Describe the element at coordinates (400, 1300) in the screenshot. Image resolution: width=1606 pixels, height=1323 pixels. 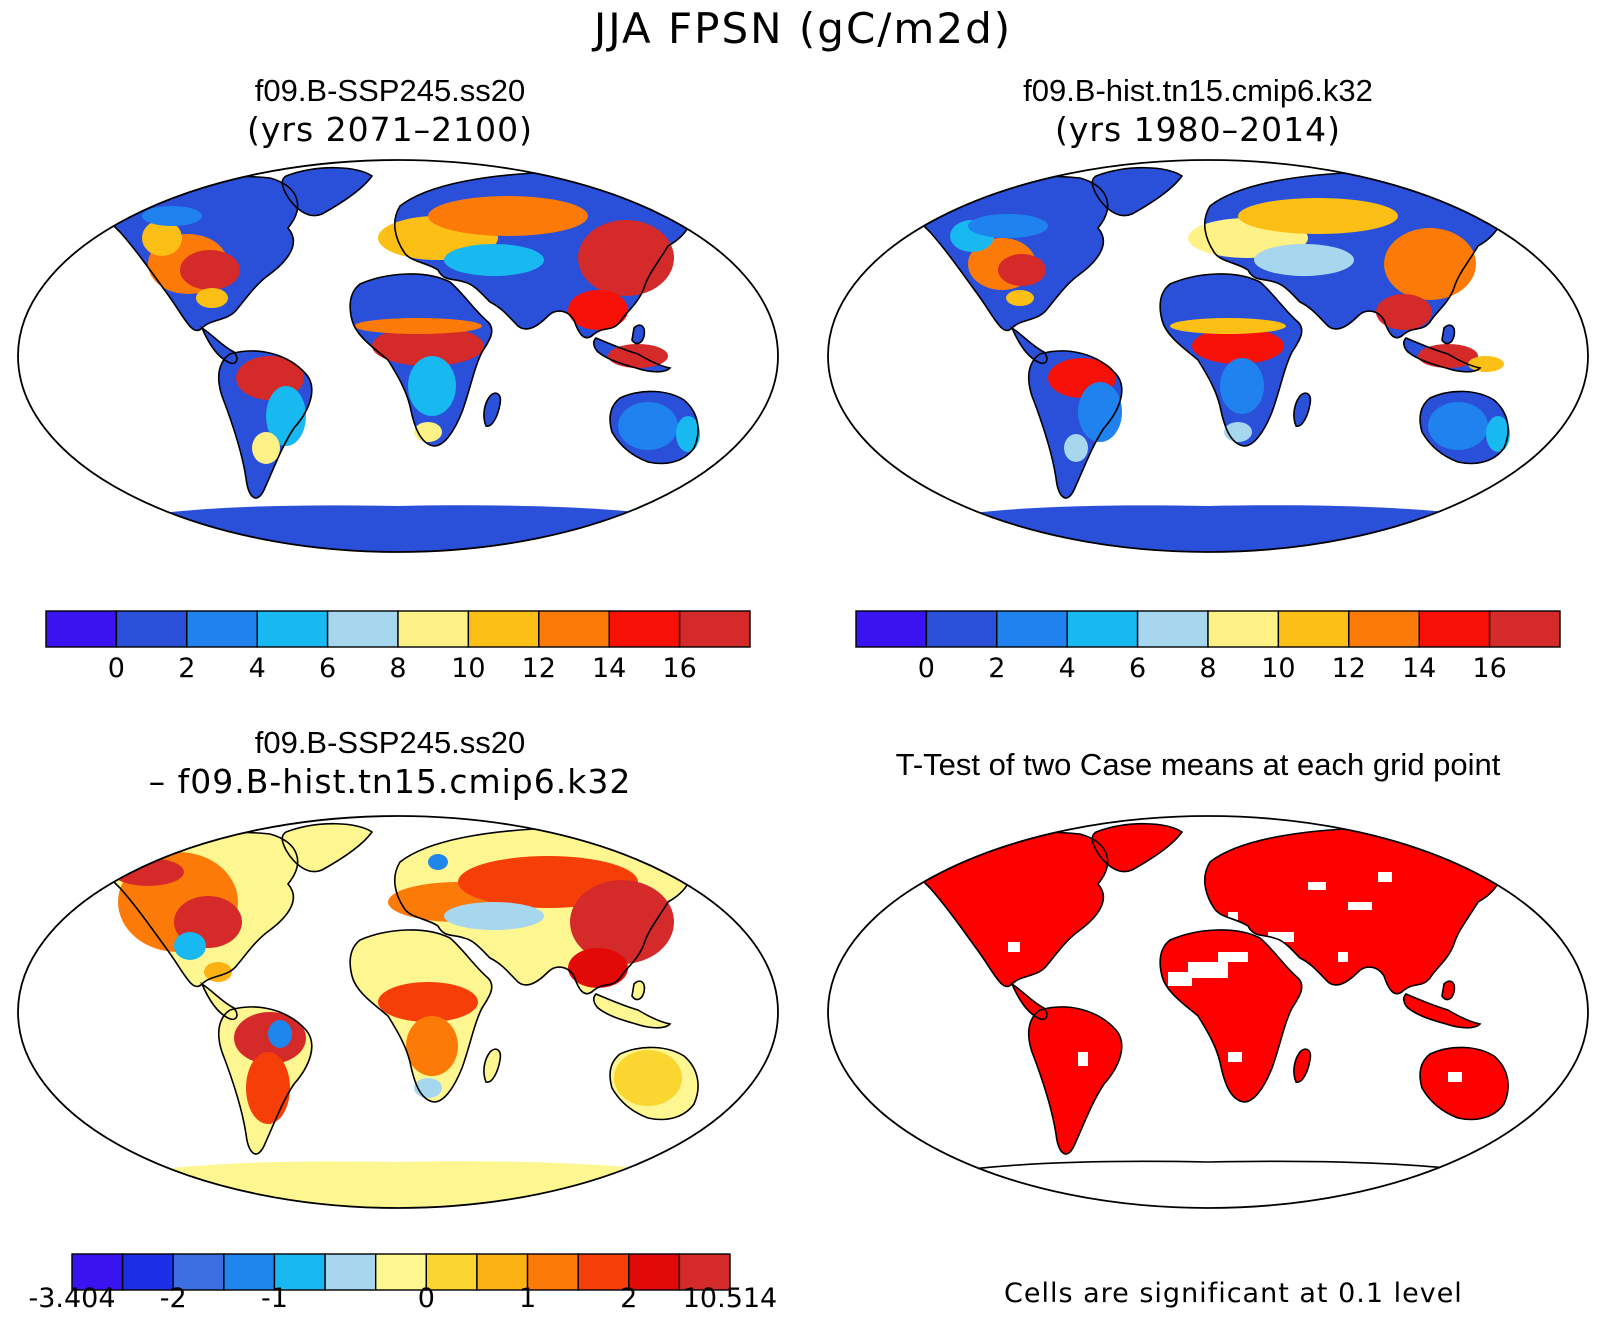
I see `colorbar-difference-ticks: -3.404 -2 -1 0 1 2 10.514` at that location.